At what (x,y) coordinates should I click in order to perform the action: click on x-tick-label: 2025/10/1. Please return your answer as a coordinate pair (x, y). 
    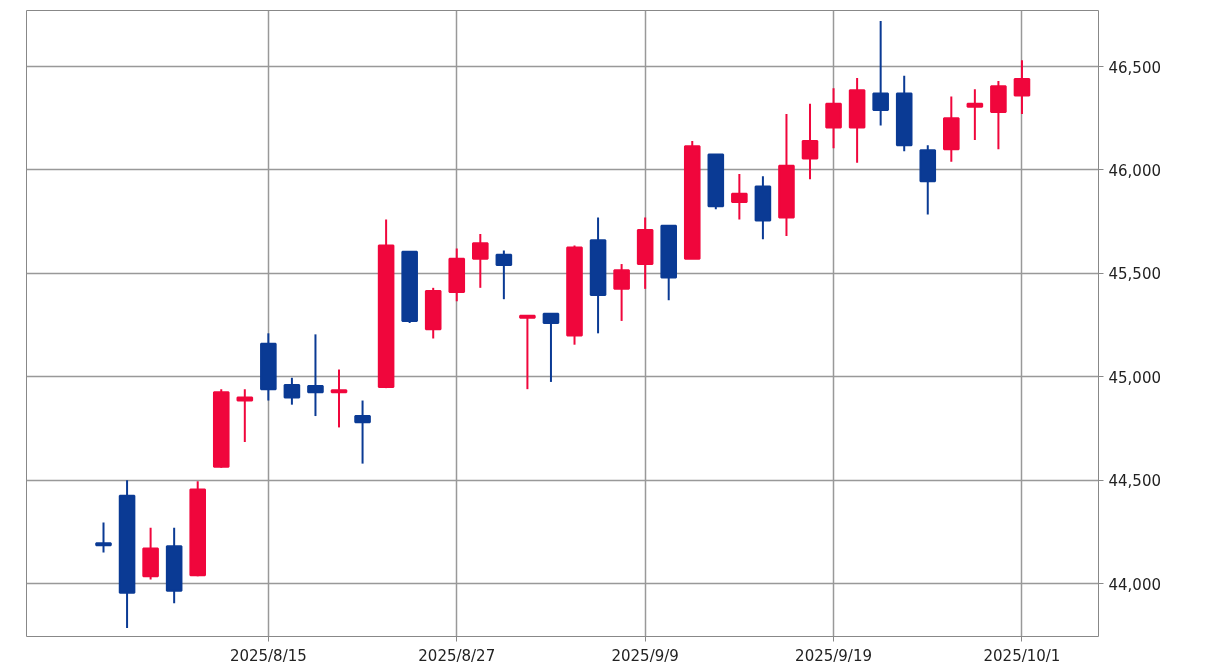
    Looking at the image, I should click on (1022, 655).